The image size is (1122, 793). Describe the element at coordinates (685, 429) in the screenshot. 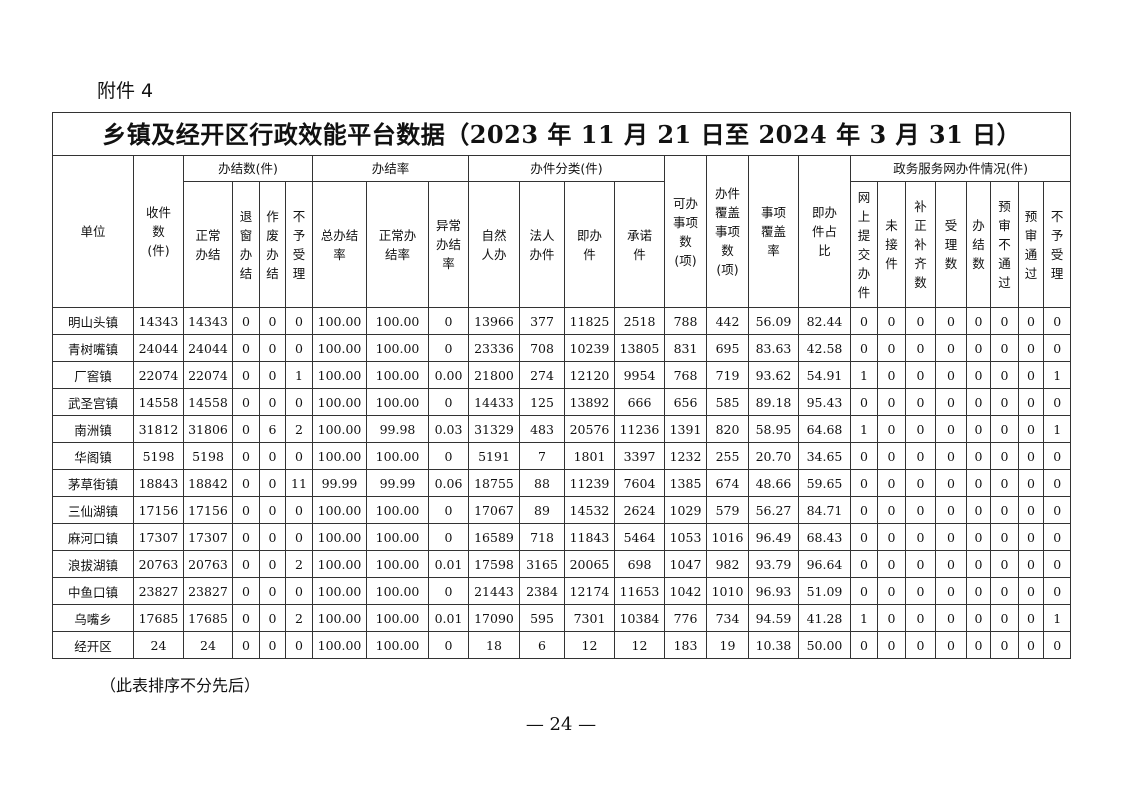

I see `table-cell: 1391` at that location.